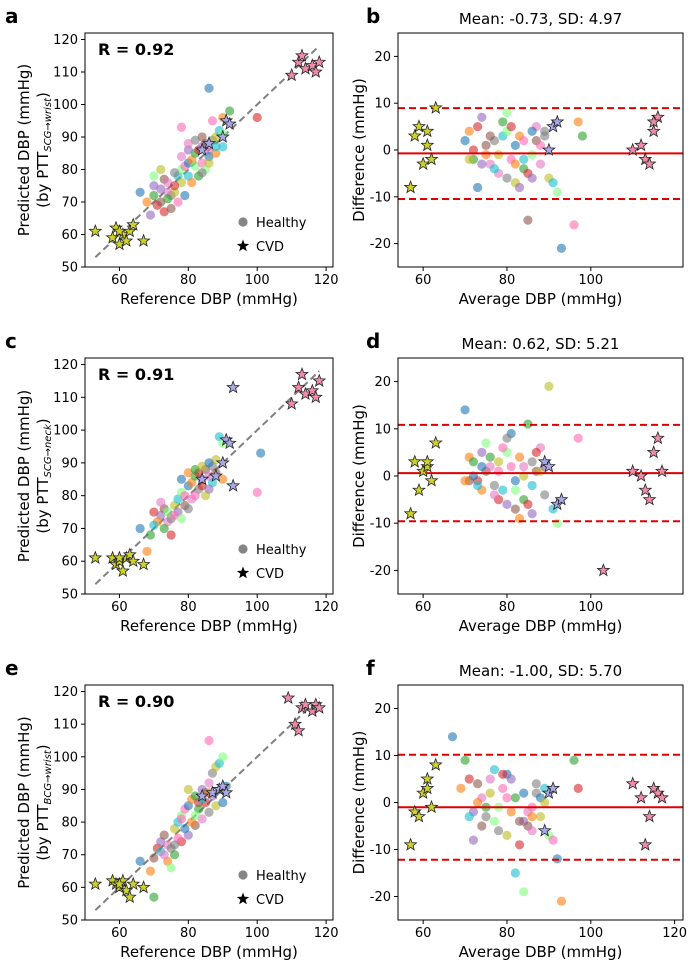 This screenshot has height=980, width=698. Describe the element at coordinates (540, 819) in the screenshot. I see `plot-area-f` at that location.